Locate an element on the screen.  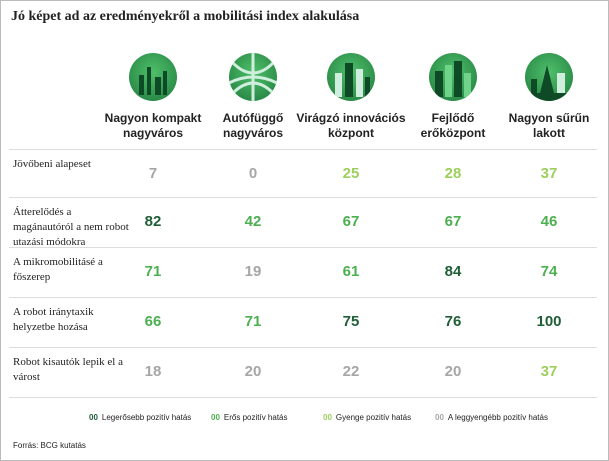
cell-value: 28 is located at coordinates (453, 173).